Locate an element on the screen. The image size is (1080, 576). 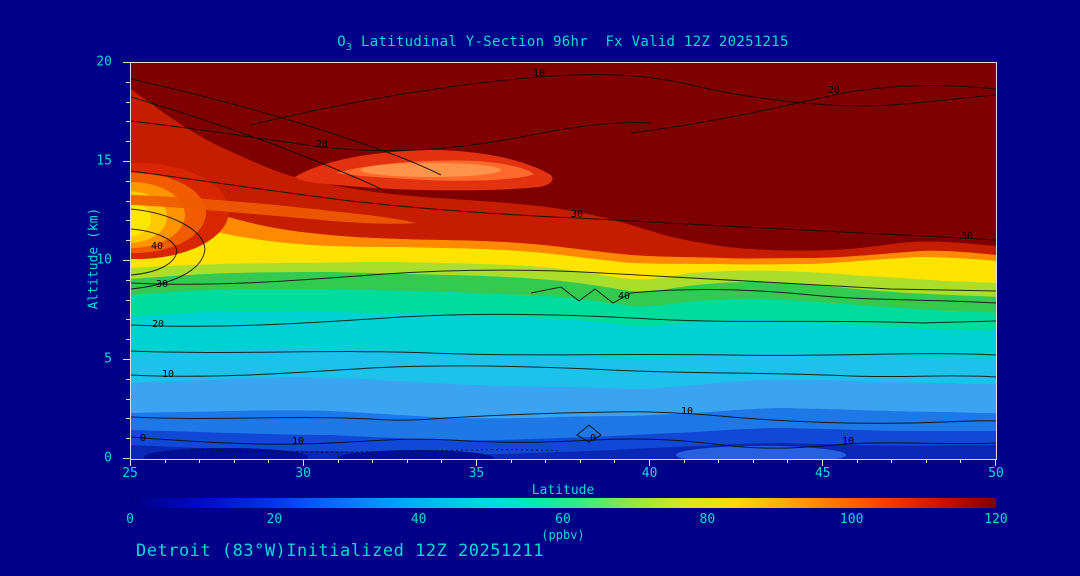
x-tick-label: 45 is located at coordinates (822, 473).